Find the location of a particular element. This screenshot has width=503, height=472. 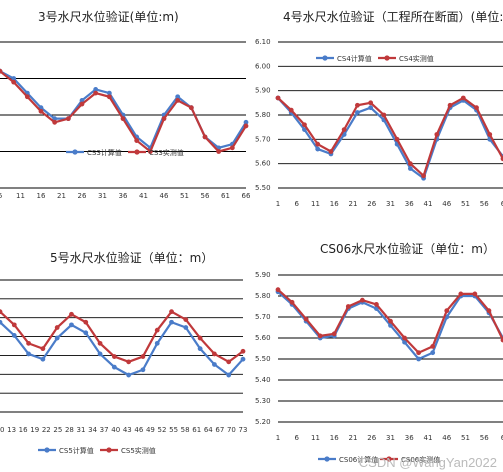

legend-label: CS3计算值 is located at coordinates (104, 152).